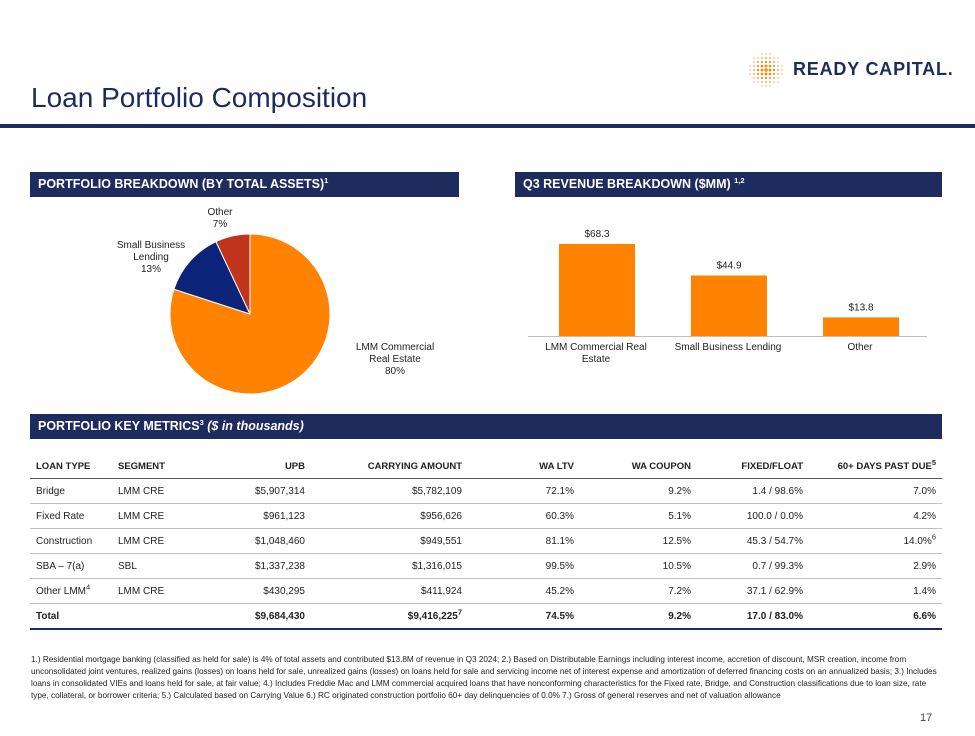 This screenshot has width=975, height=736. I want to click on portfolio-breakdown-heading: PORTFOLIO BREAKDOWN (BY TOTAL ASSETS)1, so click(244, 184).